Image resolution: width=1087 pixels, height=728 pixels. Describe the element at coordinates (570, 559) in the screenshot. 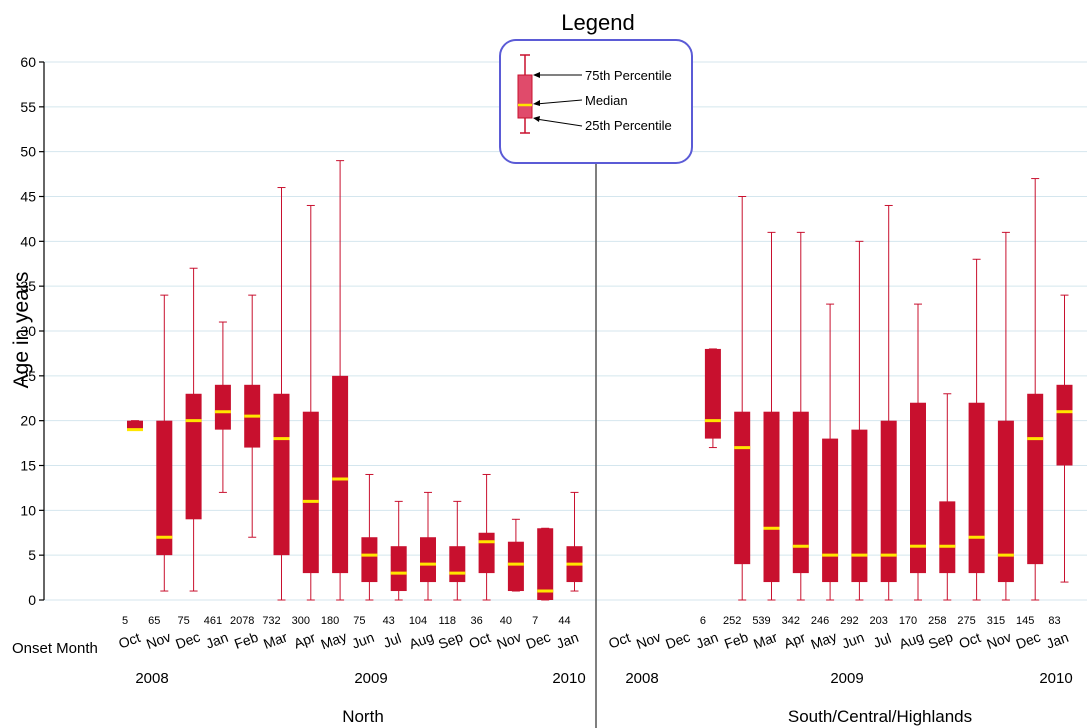

I see `box-jan: 44` at that location.